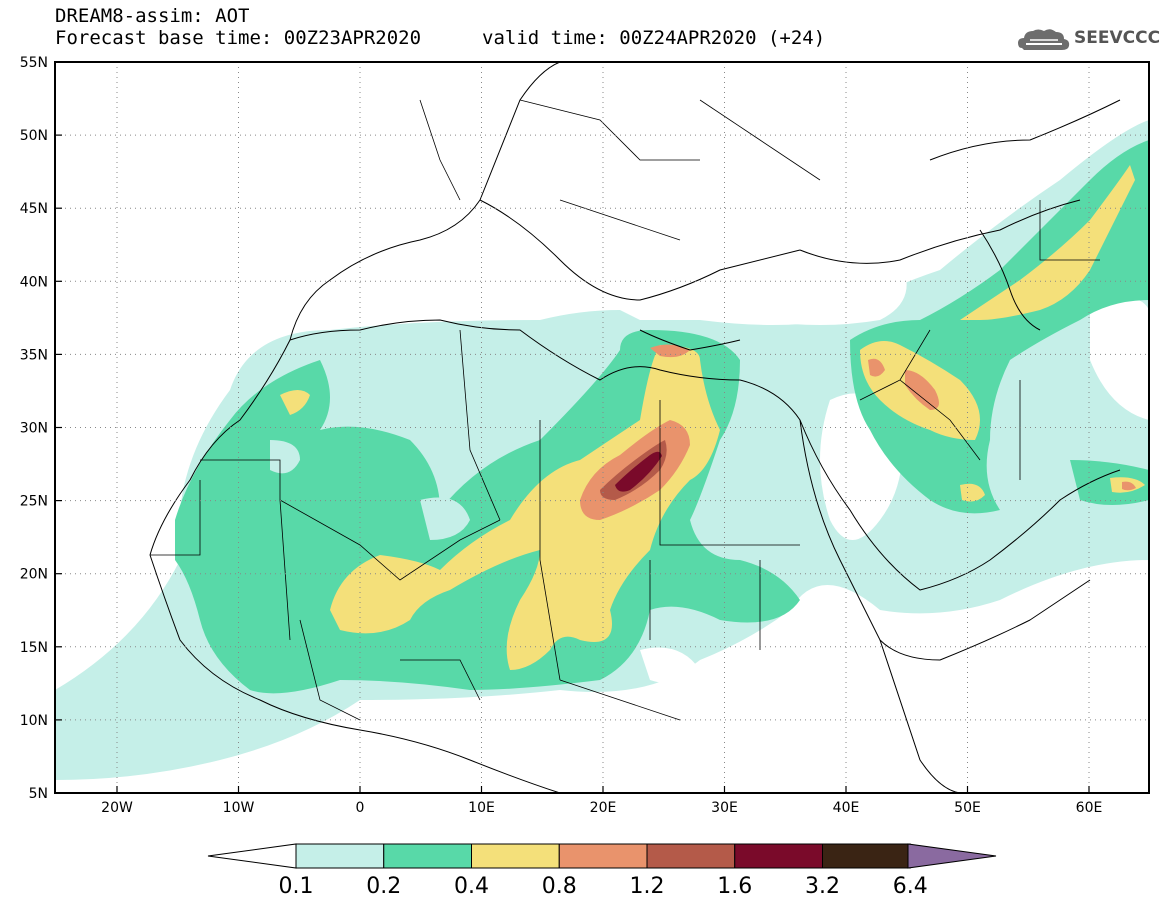 This screenshot has height=905, width=1165. What do you see at coordinates (239, 808) in the screenshot?
I see `lon-label: 10W` at bounding box center [239, 808].